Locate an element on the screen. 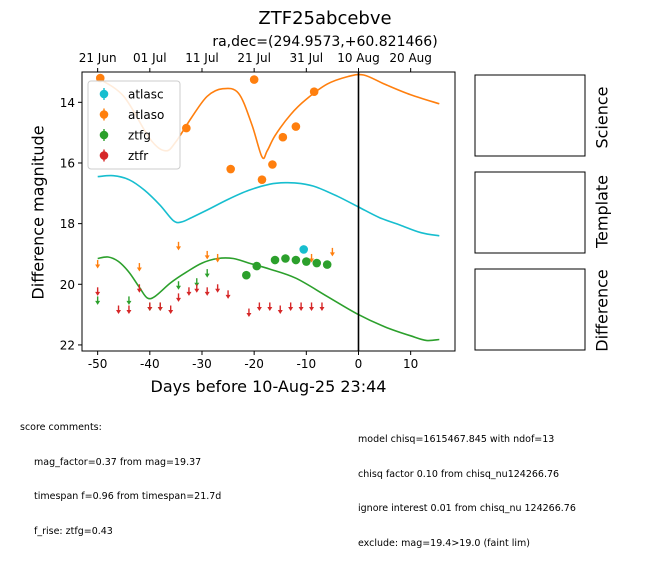 This screenshot has width=650, height=561. chart-subtitle: ra,dec=(294.9573,+60.821466) is located at coordinates (325, 42).